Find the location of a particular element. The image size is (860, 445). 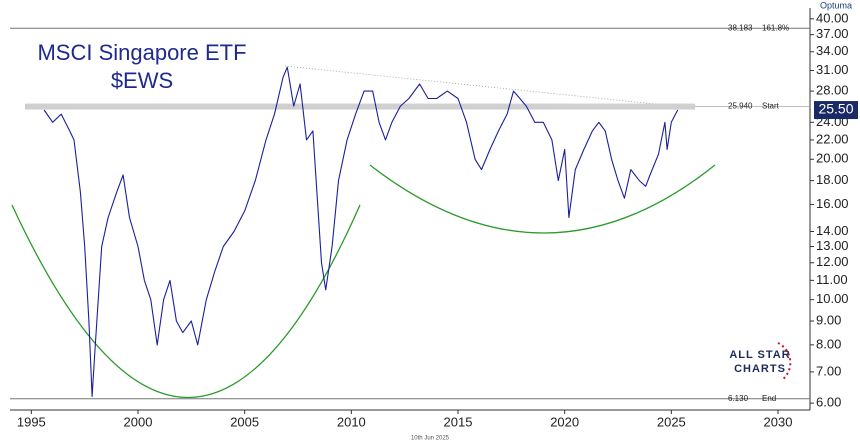

brand: Optuma is located at coordinates (836, 5).